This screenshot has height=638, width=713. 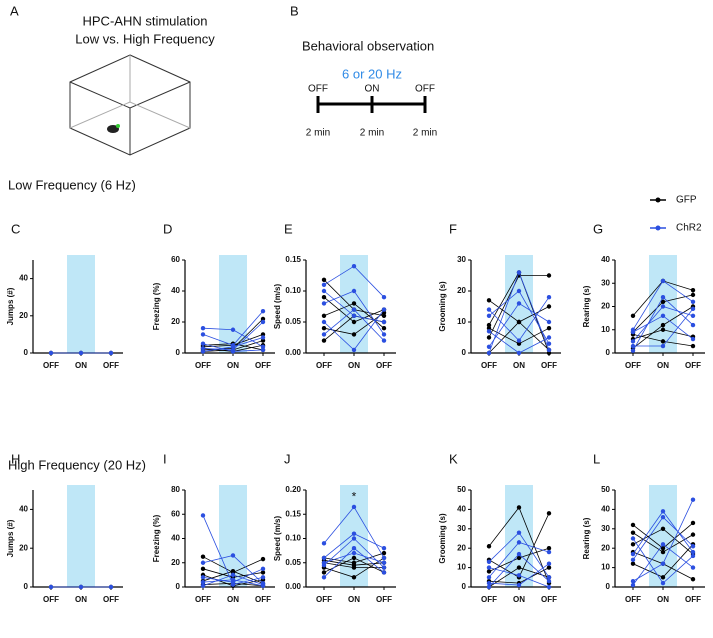 I want to click on panel-letter: H, so click(x=15, y=458).